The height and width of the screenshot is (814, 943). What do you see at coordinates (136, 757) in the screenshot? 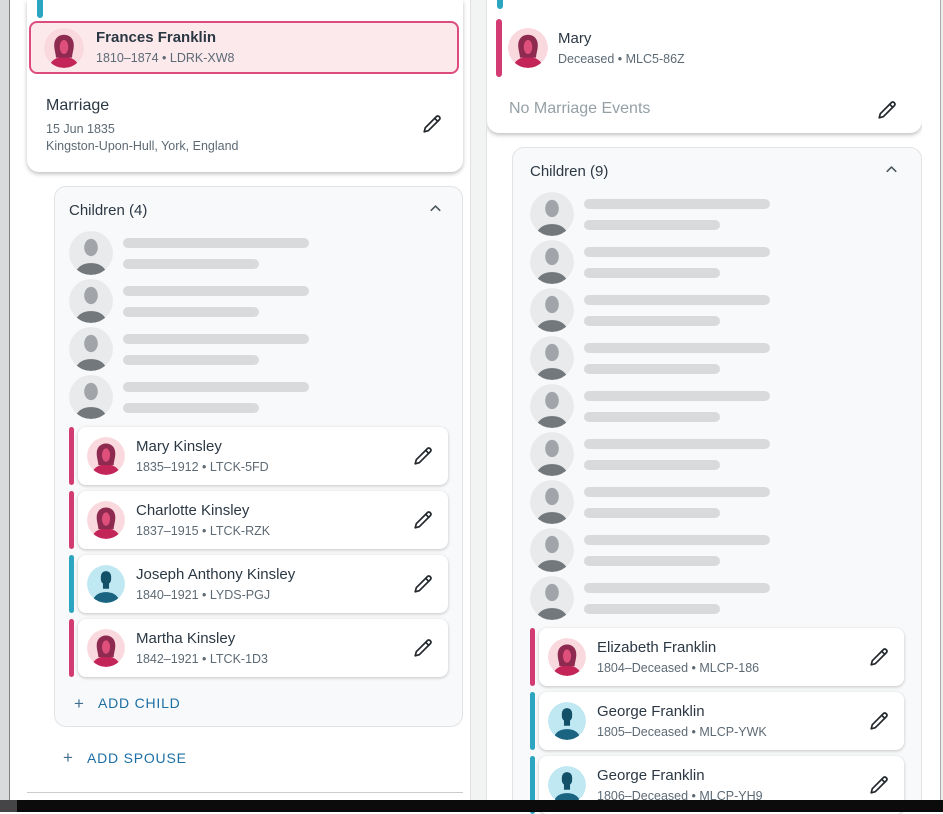
I see `add-spouse-label: ADD SPOUSE` at bounding box center [136, 757].